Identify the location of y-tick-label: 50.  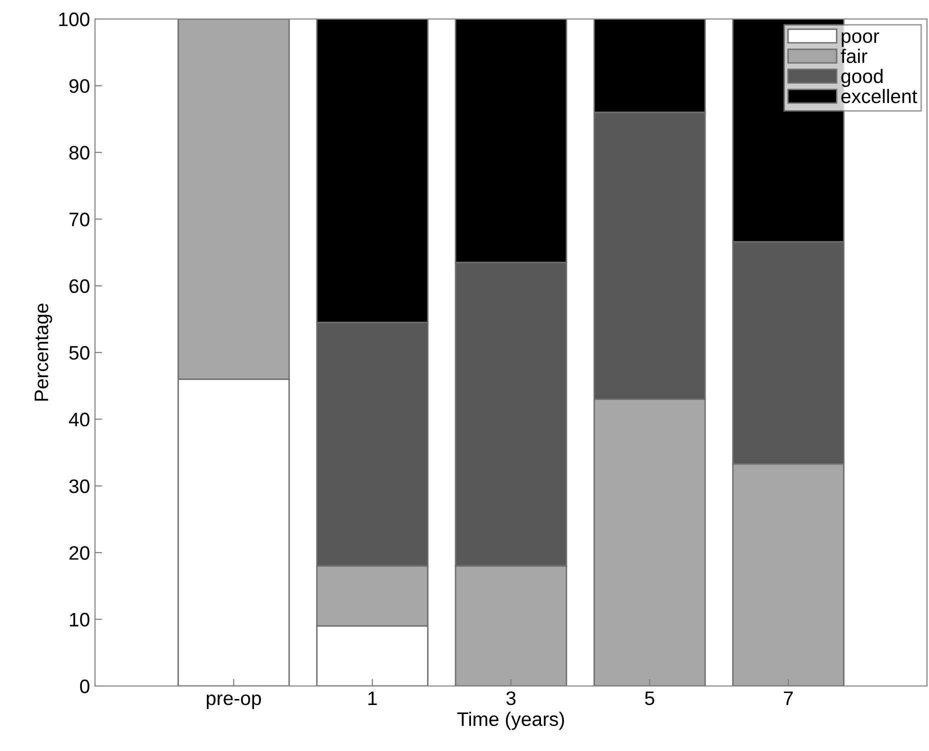
(79, 353).